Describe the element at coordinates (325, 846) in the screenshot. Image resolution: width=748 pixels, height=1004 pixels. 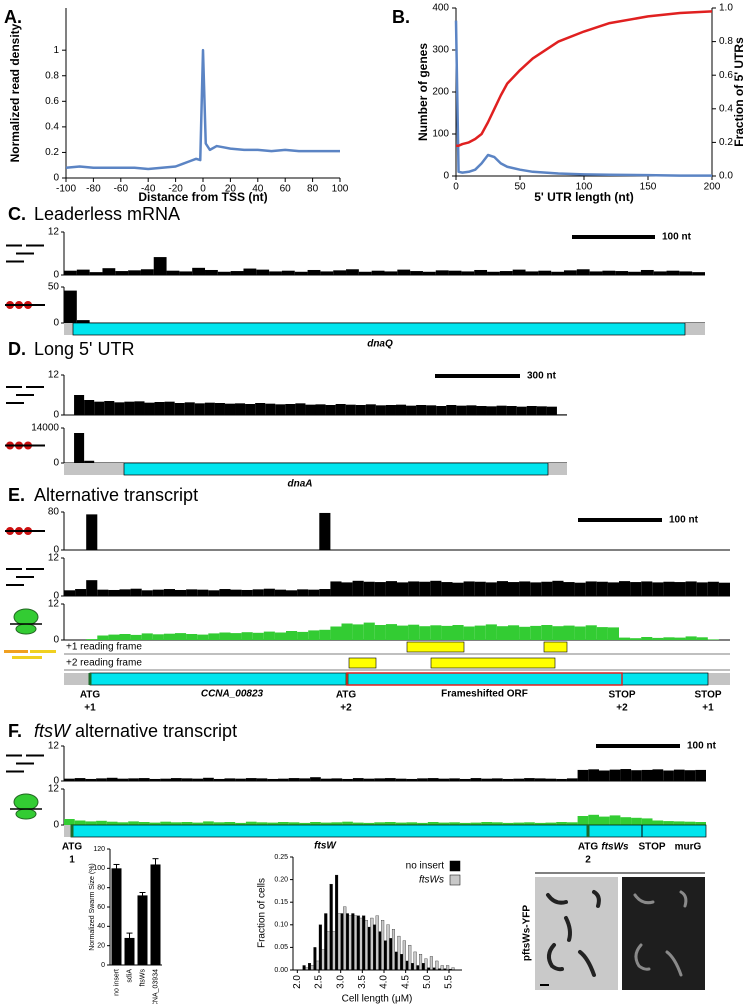
I see `gene-name: ftsW` at that location.